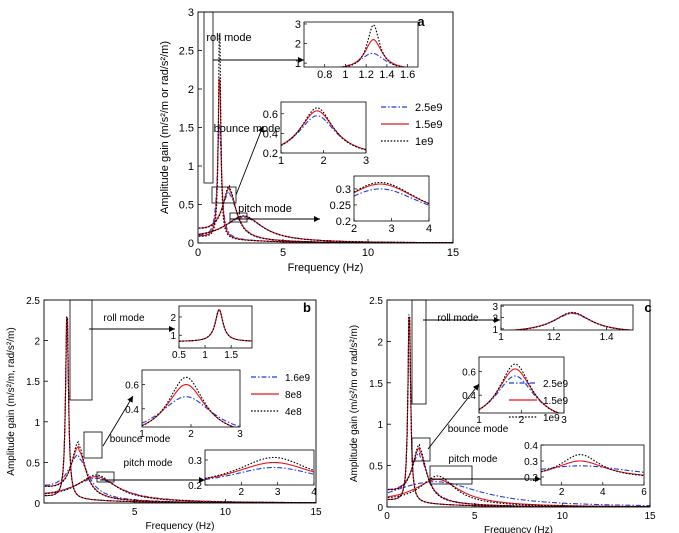 The width and height of the screenshot is (679, 533). What do you see at coordinates (647, 307) in the screenshot?
I see `panel-letter: c` at bounding box center [647, 307].